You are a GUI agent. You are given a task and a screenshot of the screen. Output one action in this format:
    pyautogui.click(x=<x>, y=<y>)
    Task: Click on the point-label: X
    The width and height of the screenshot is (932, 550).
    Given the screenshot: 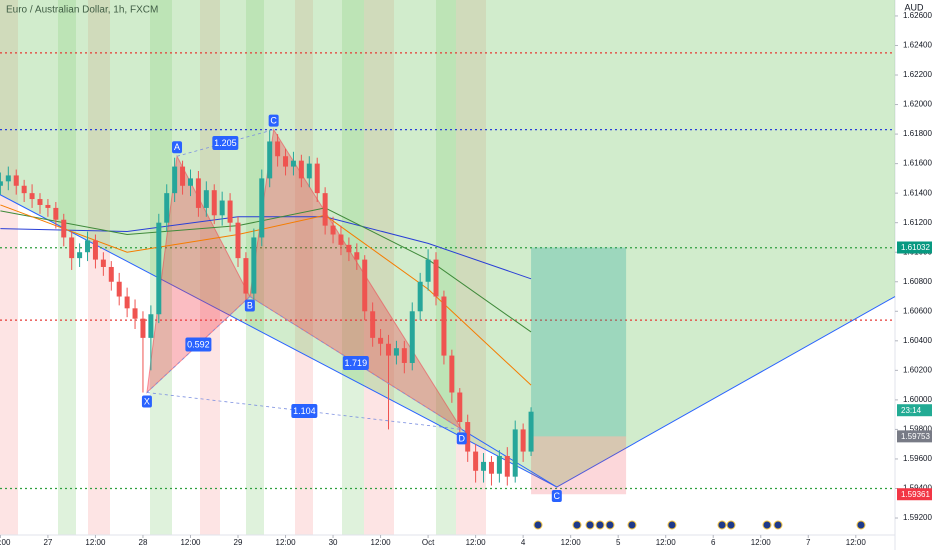 What is the action you would take?
    pyautogui.click(x=147, y=401)
    